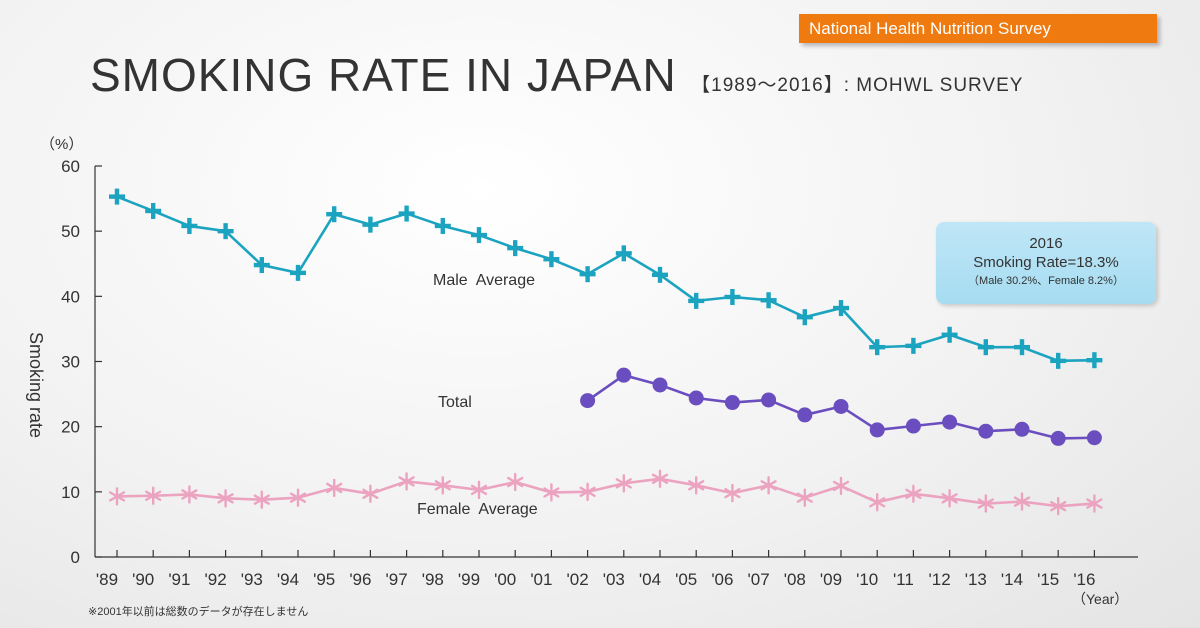 The image size is (1200, 628). Describe the element at coordinates (455, 402) in the screenshot. I see `series-label: Total` at that location.